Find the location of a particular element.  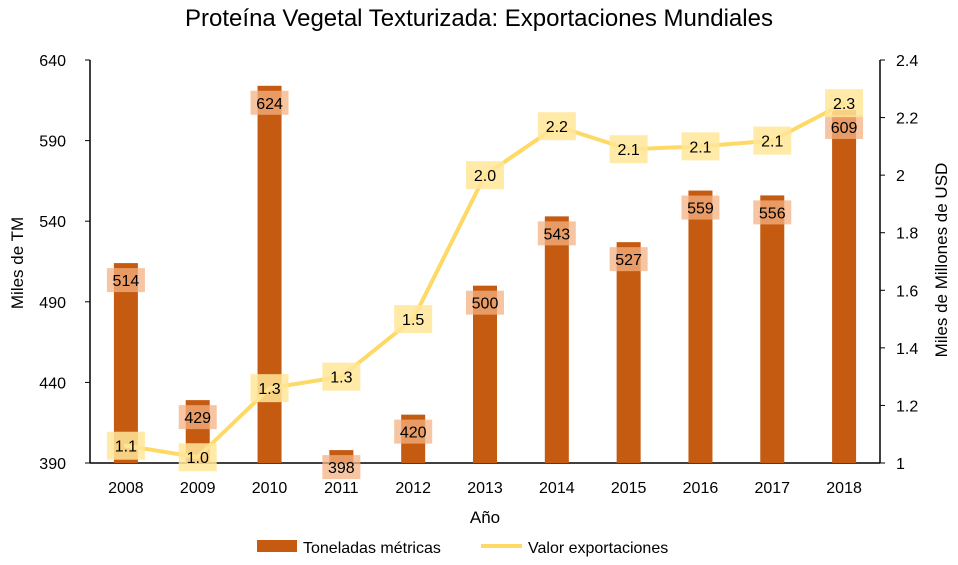

y-right-tick-label: 1.6 is located at coordinates (907, 291).